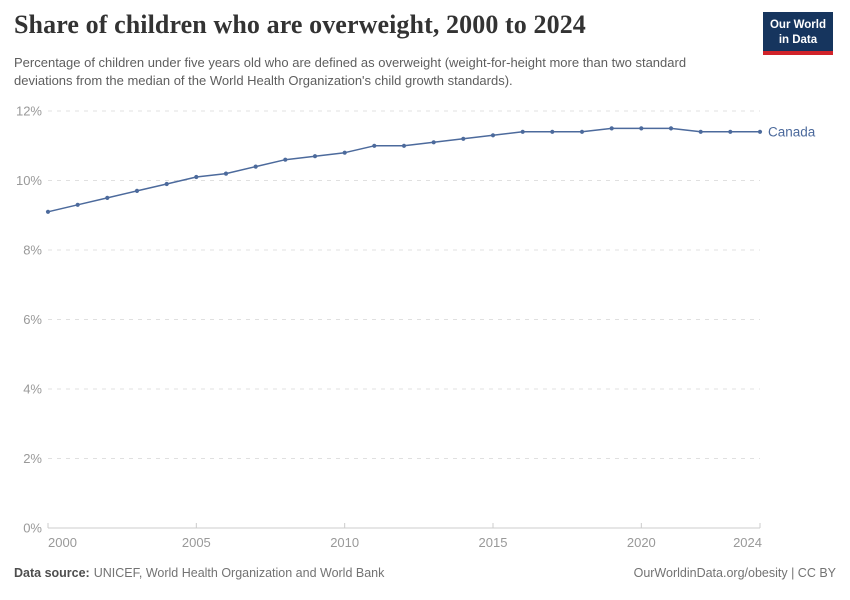 Image resolution: width=850 pixels, height=600 pixels. Describe the element at coordinates (32, 250) in the screenshot. I see `y-axis-label: 8%` at that location.